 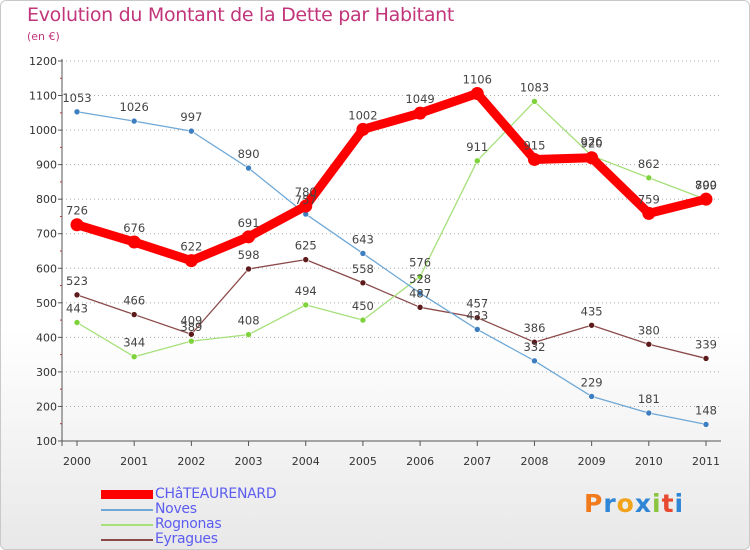 What do you see at coordinates (46, 372) in the screenshot?
I see `y-tick-label: 300` at bounding box center [46, 372].